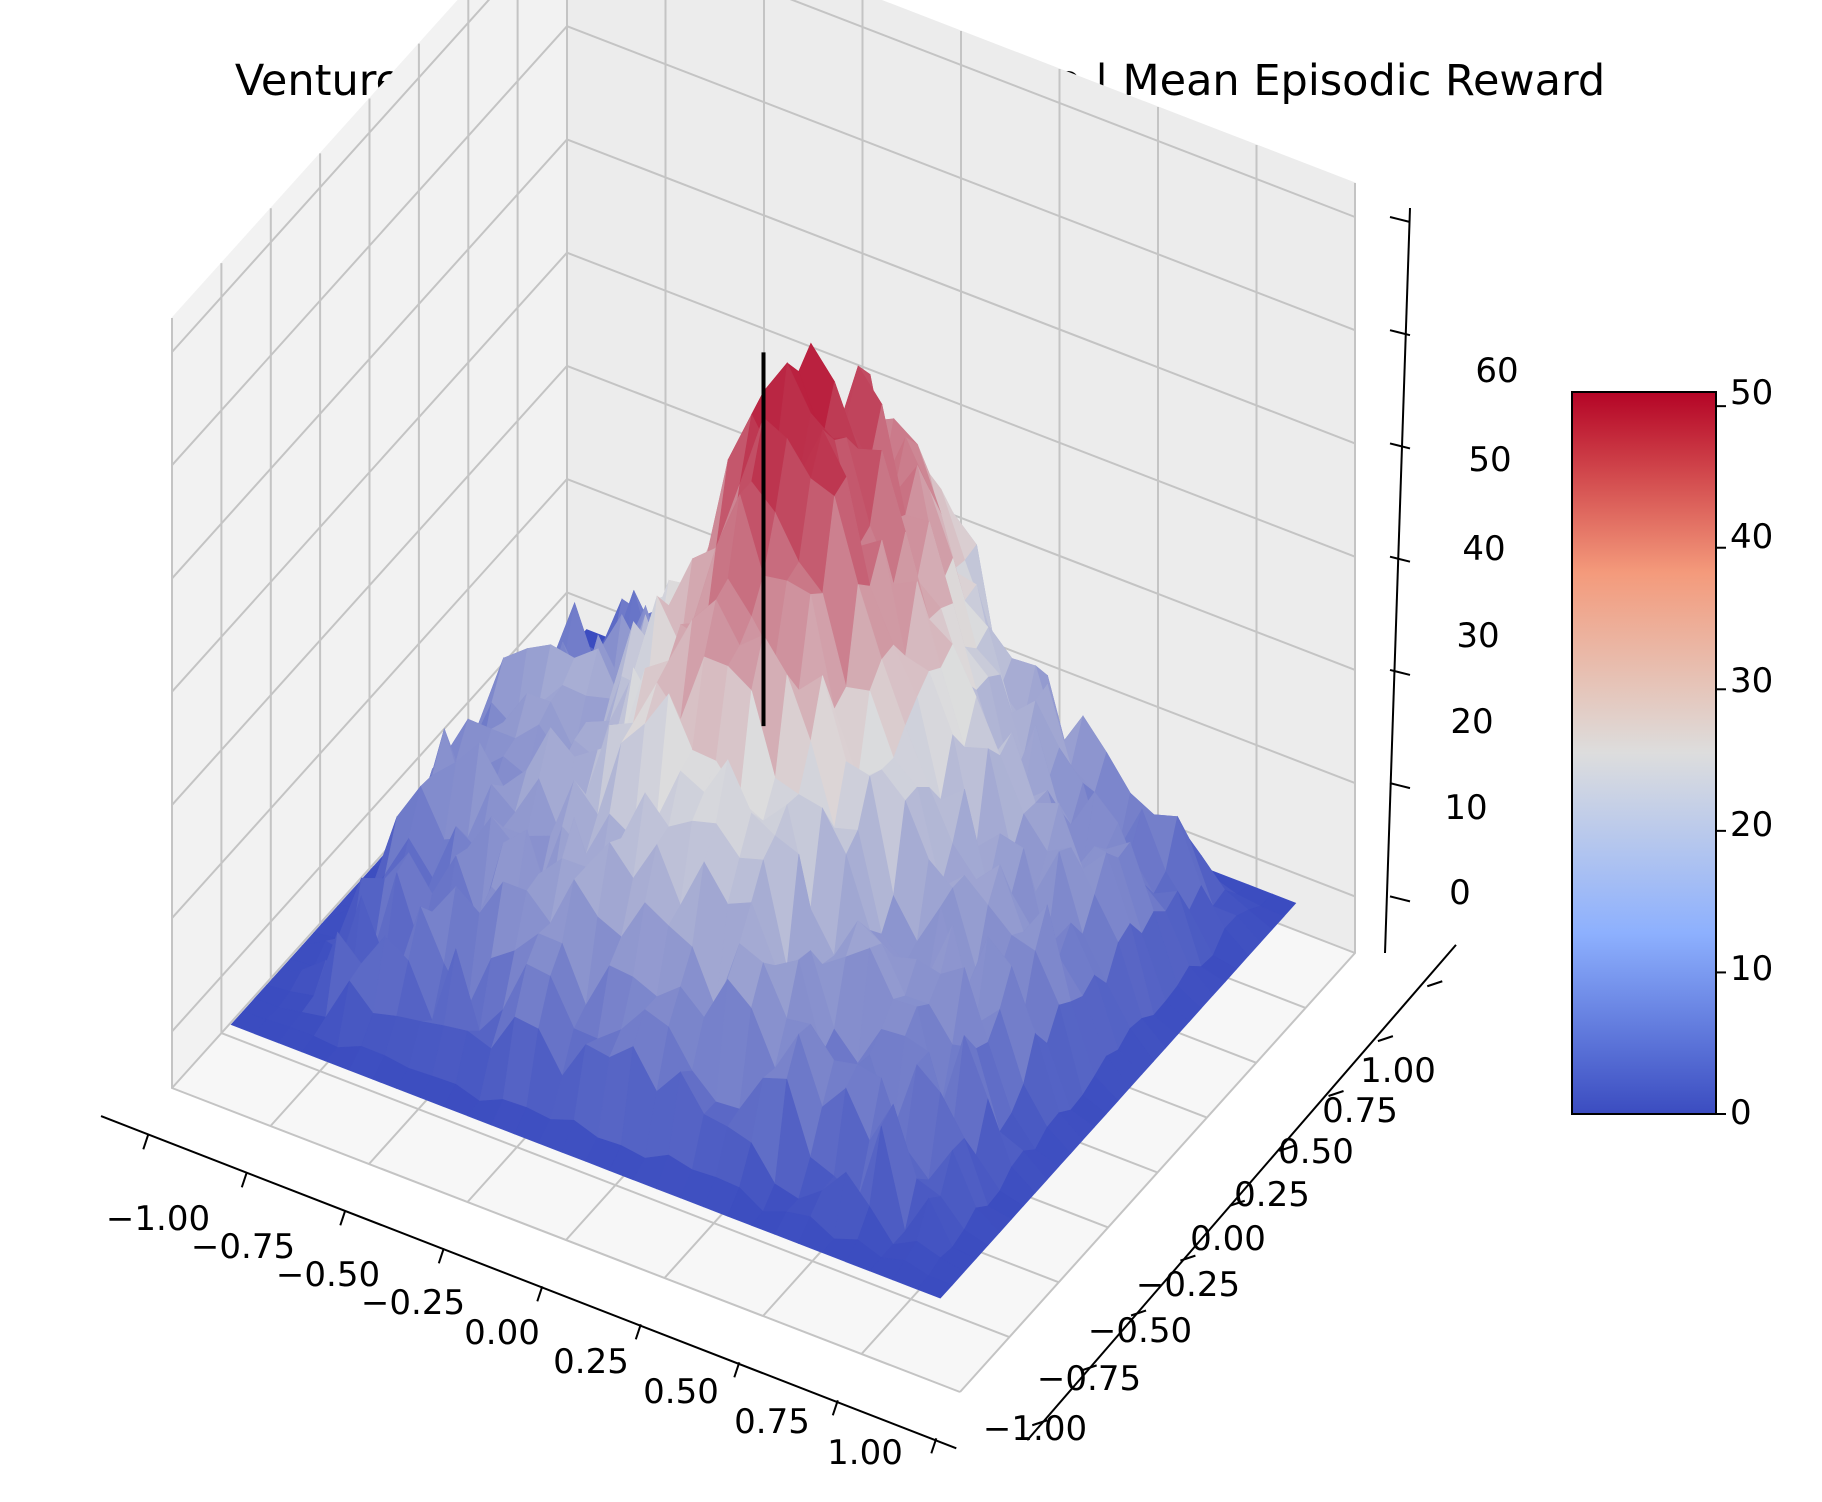 The height and width of the screenshot is (1502, 1822). What do you see at coordinates (1460, 893) in the screenshot?
I see `z-tick-label: 0` at bounding box center [1460, 893].